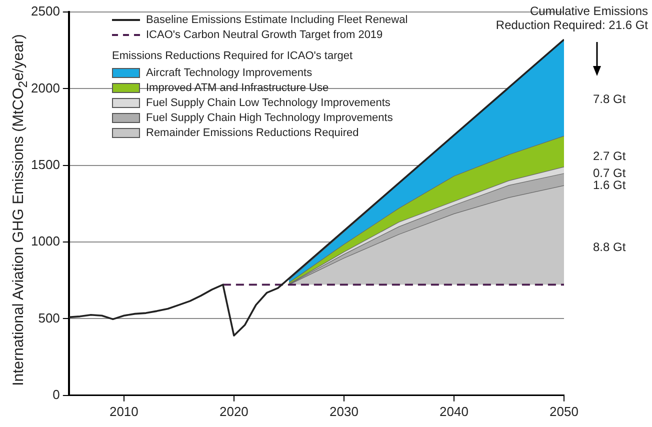 This screenshot has width=652, height=427. I want to click on y-tick-label: 1500, so click(45, 164).